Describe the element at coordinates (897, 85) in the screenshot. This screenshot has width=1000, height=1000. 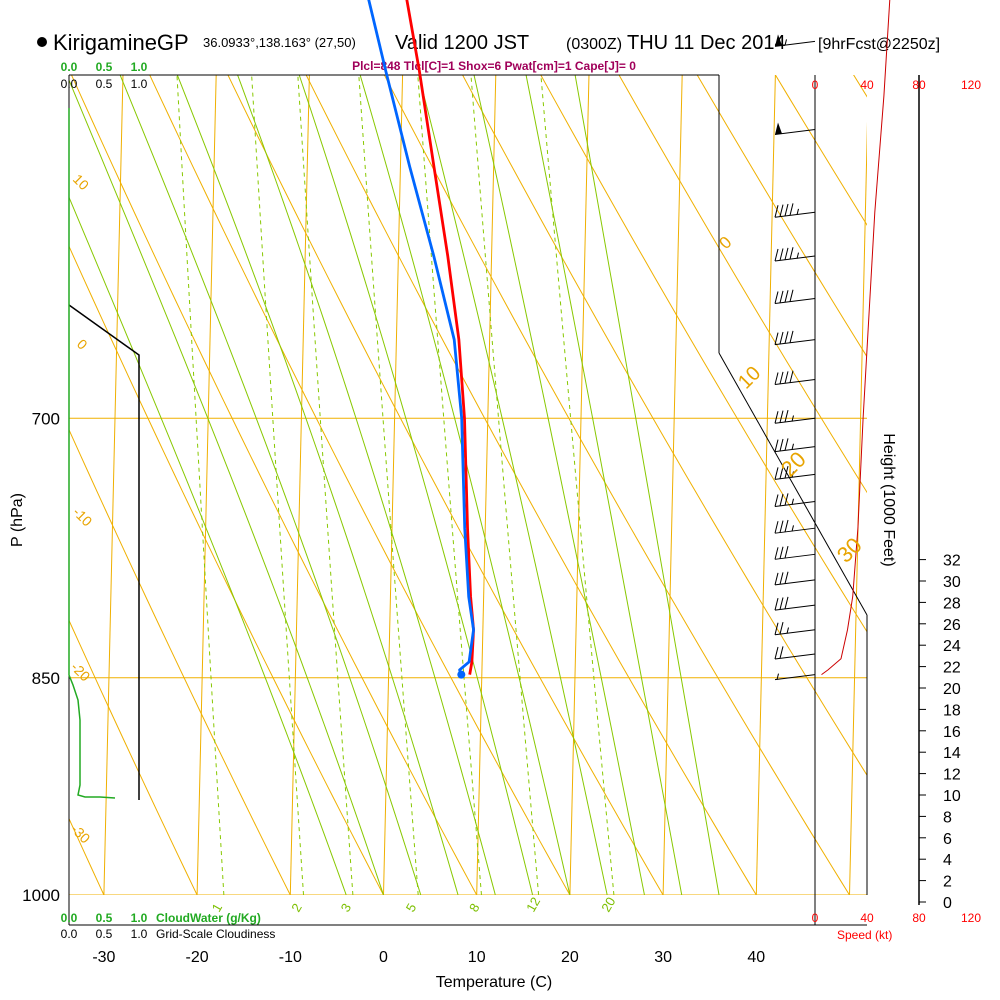
I see `speed-axis-top: 0 40 80 120` at that location.